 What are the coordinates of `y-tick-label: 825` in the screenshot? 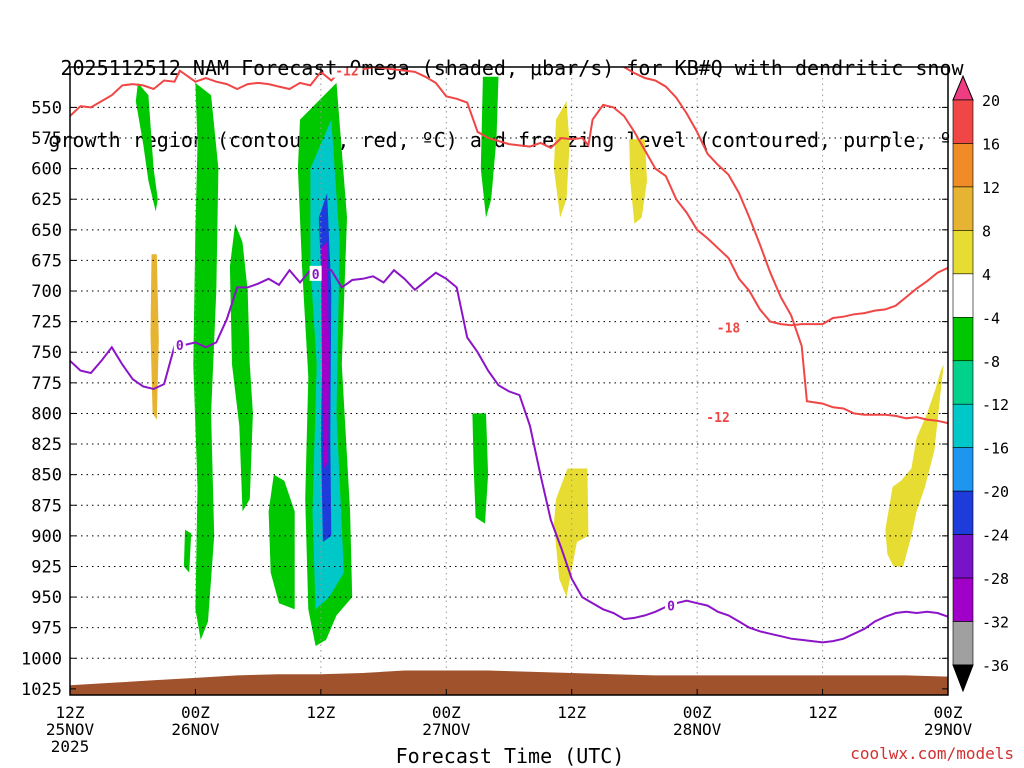 It's located at (46, 445).